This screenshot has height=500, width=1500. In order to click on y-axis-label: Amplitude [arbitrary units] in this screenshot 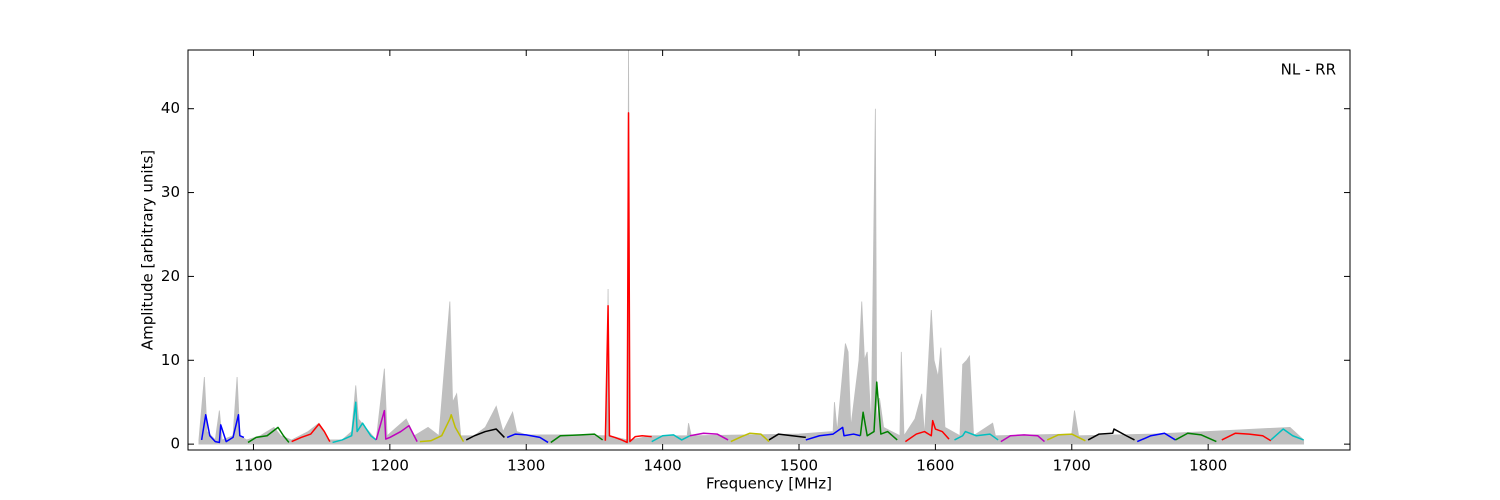, I will do `click(148, 250)`.